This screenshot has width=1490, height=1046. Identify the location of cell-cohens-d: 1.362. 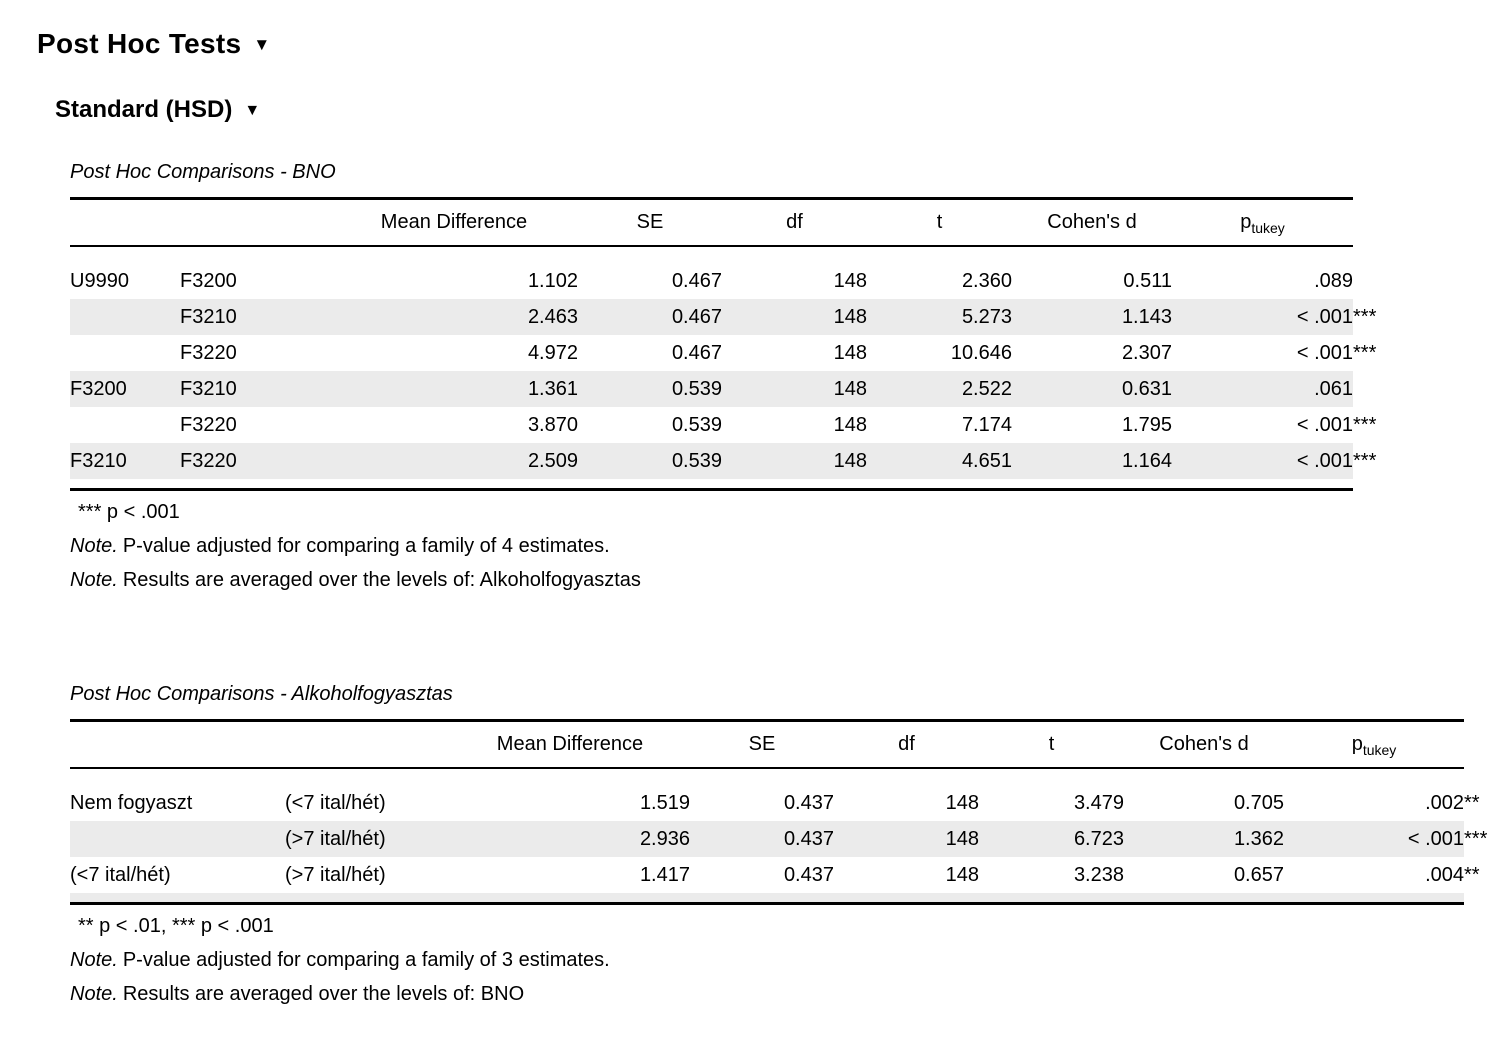
(1258, 838).